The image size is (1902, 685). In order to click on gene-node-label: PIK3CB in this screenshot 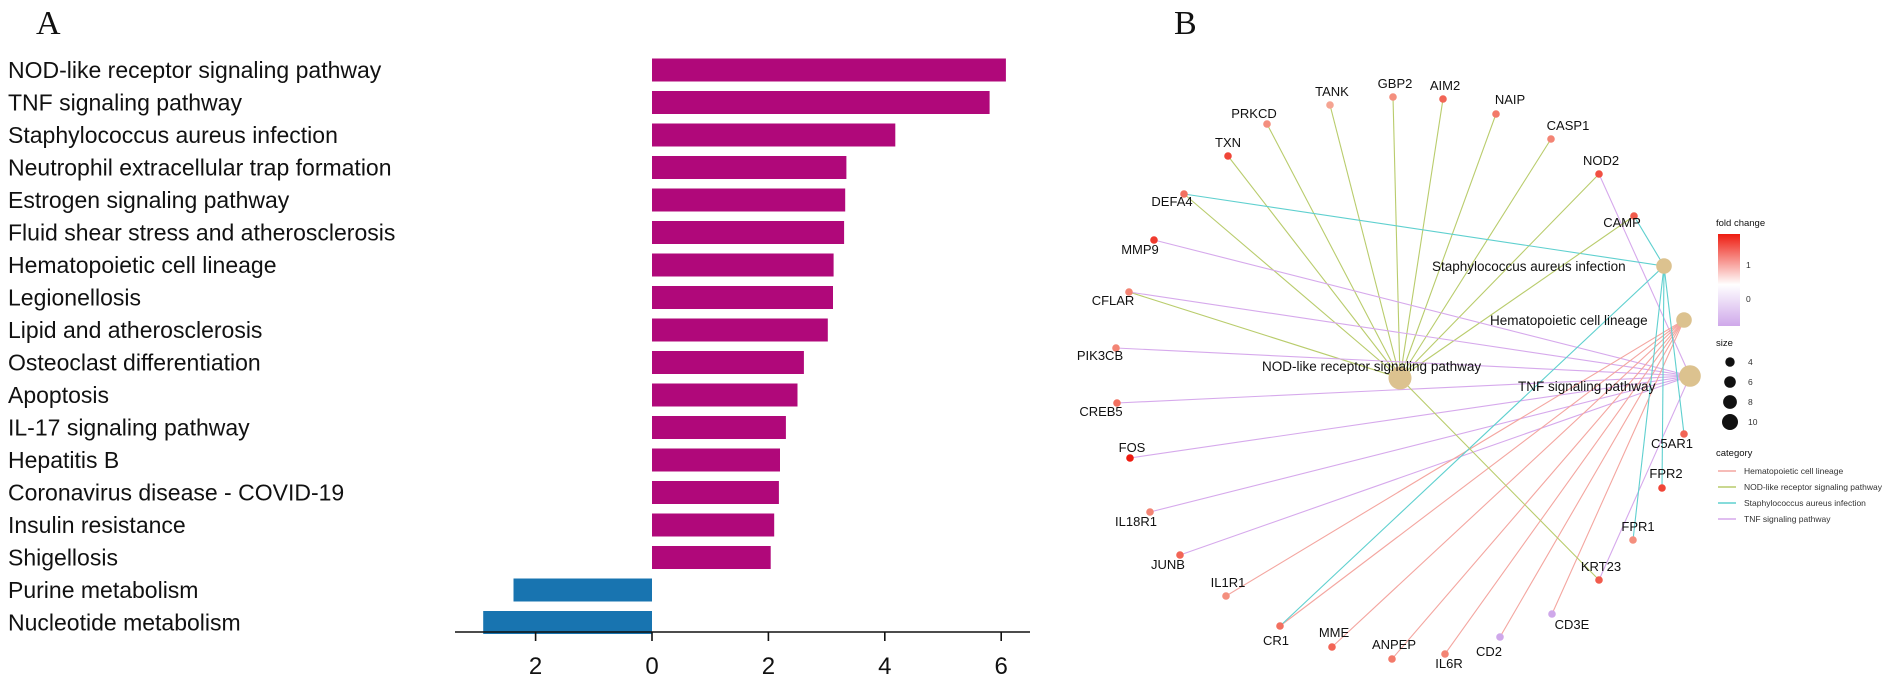, I will do `click(1100, 355)`.